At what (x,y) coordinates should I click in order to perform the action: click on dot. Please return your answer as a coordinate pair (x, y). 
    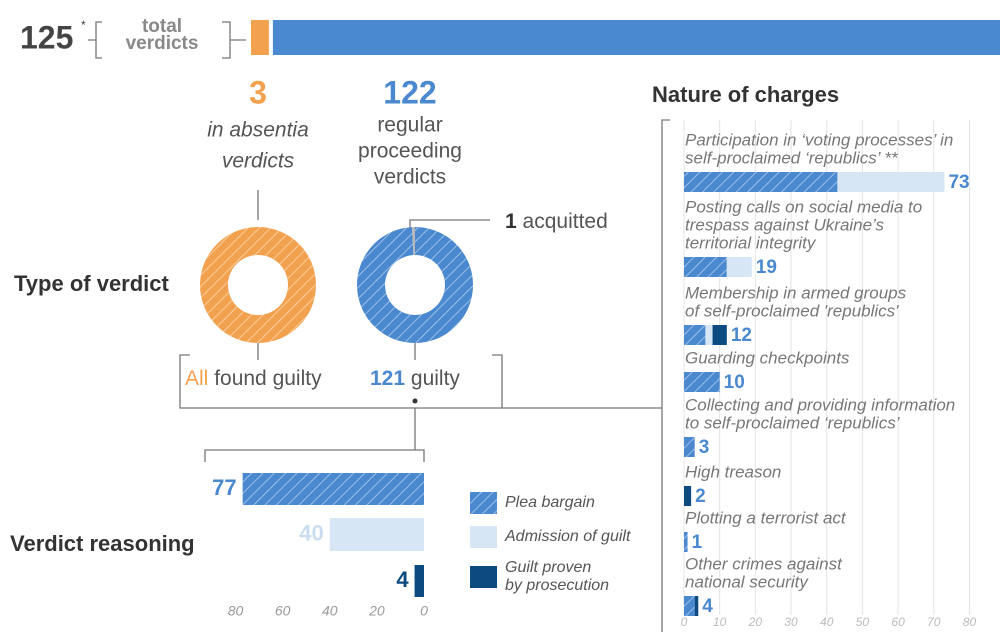
    Looking at the image, I should click on (415, 401).